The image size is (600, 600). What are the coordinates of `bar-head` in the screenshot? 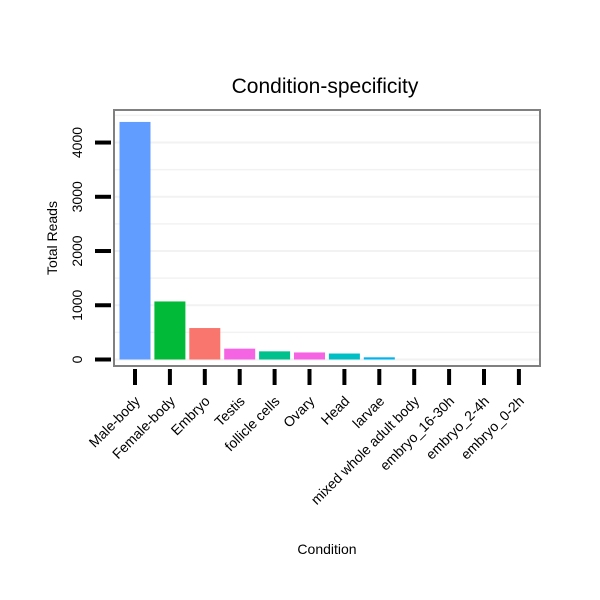 It's located at (344, 356).